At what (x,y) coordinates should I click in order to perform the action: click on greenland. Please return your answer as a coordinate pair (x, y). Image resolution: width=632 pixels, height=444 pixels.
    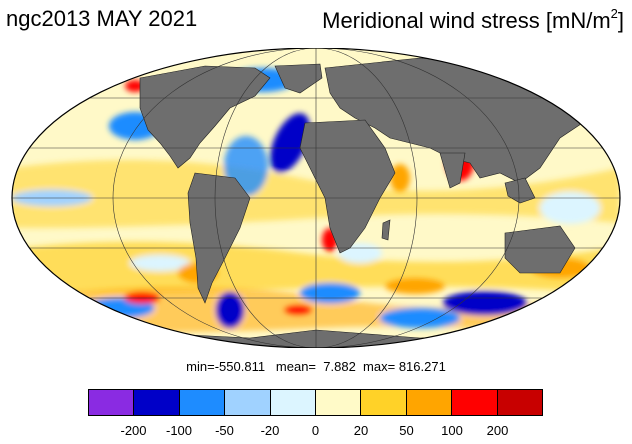
    Looking at the image, I should click on (298, 78).